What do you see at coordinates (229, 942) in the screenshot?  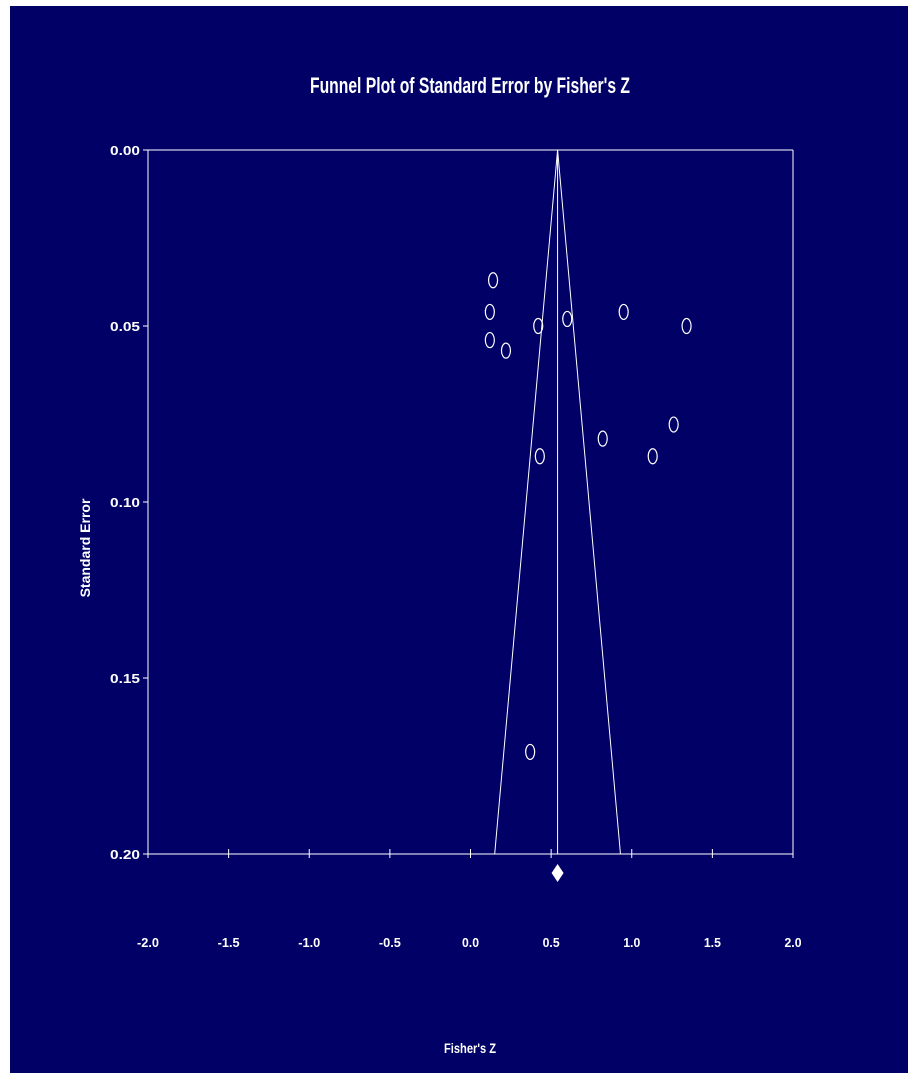 I see `x-tick-label: -1.5` at bounding box center [229, 942].